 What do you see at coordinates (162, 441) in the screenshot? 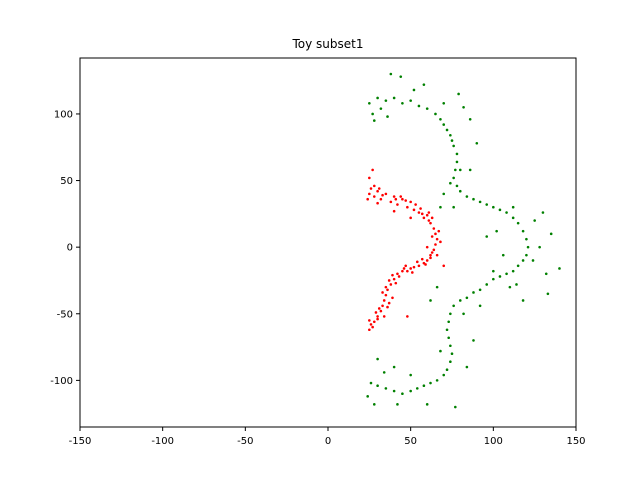
I see `x-tick-label: -100` at bounding box center [162, 441].